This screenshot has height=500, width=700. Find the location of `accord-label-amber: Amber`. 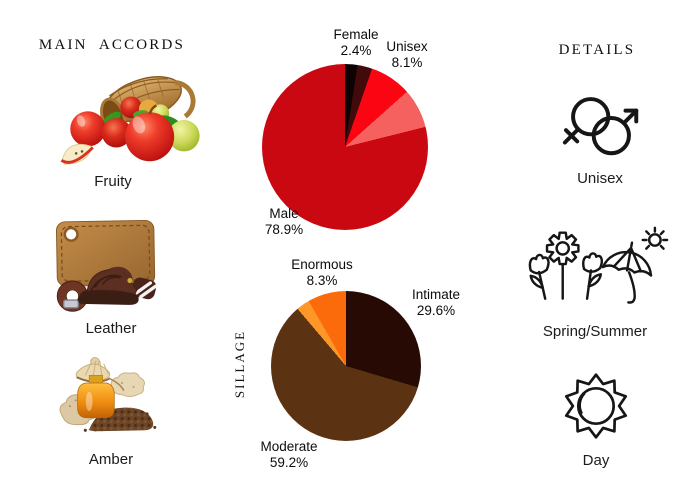

accord-label-amber: Amber is located at coordinates (111, 459).